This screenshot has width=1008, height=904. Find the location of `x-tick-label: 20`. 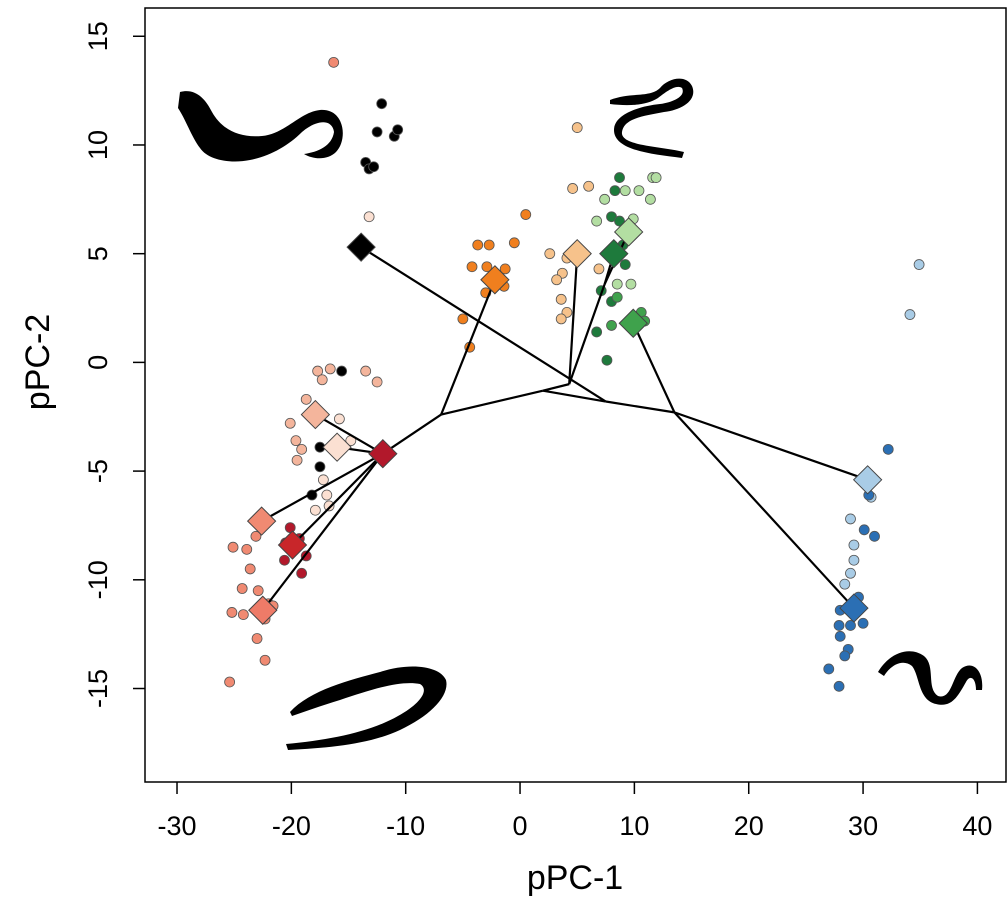

x-tick-label: 20 is located at coordinates (749, 826).